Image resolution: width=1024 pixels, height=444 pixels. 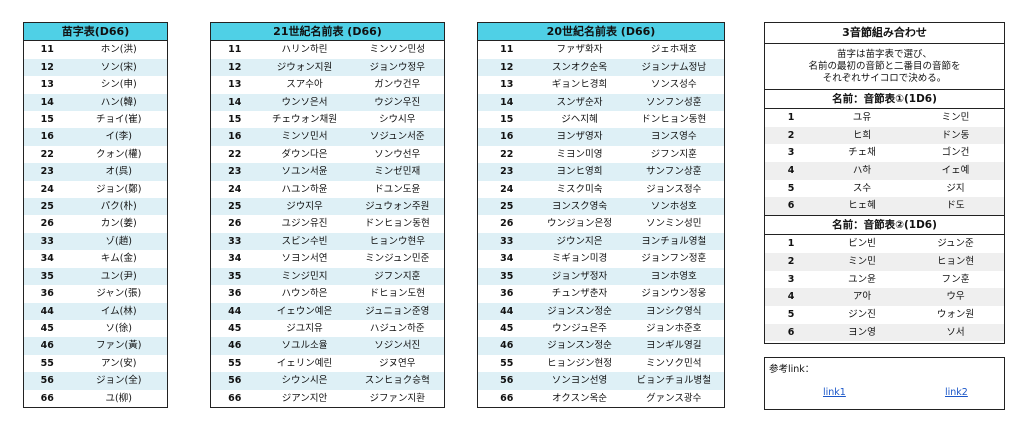 What do you see at coordinates (119, 137) in the screenshot?
I see `name-cell: イ(李)` at bounding box center [119, 137].